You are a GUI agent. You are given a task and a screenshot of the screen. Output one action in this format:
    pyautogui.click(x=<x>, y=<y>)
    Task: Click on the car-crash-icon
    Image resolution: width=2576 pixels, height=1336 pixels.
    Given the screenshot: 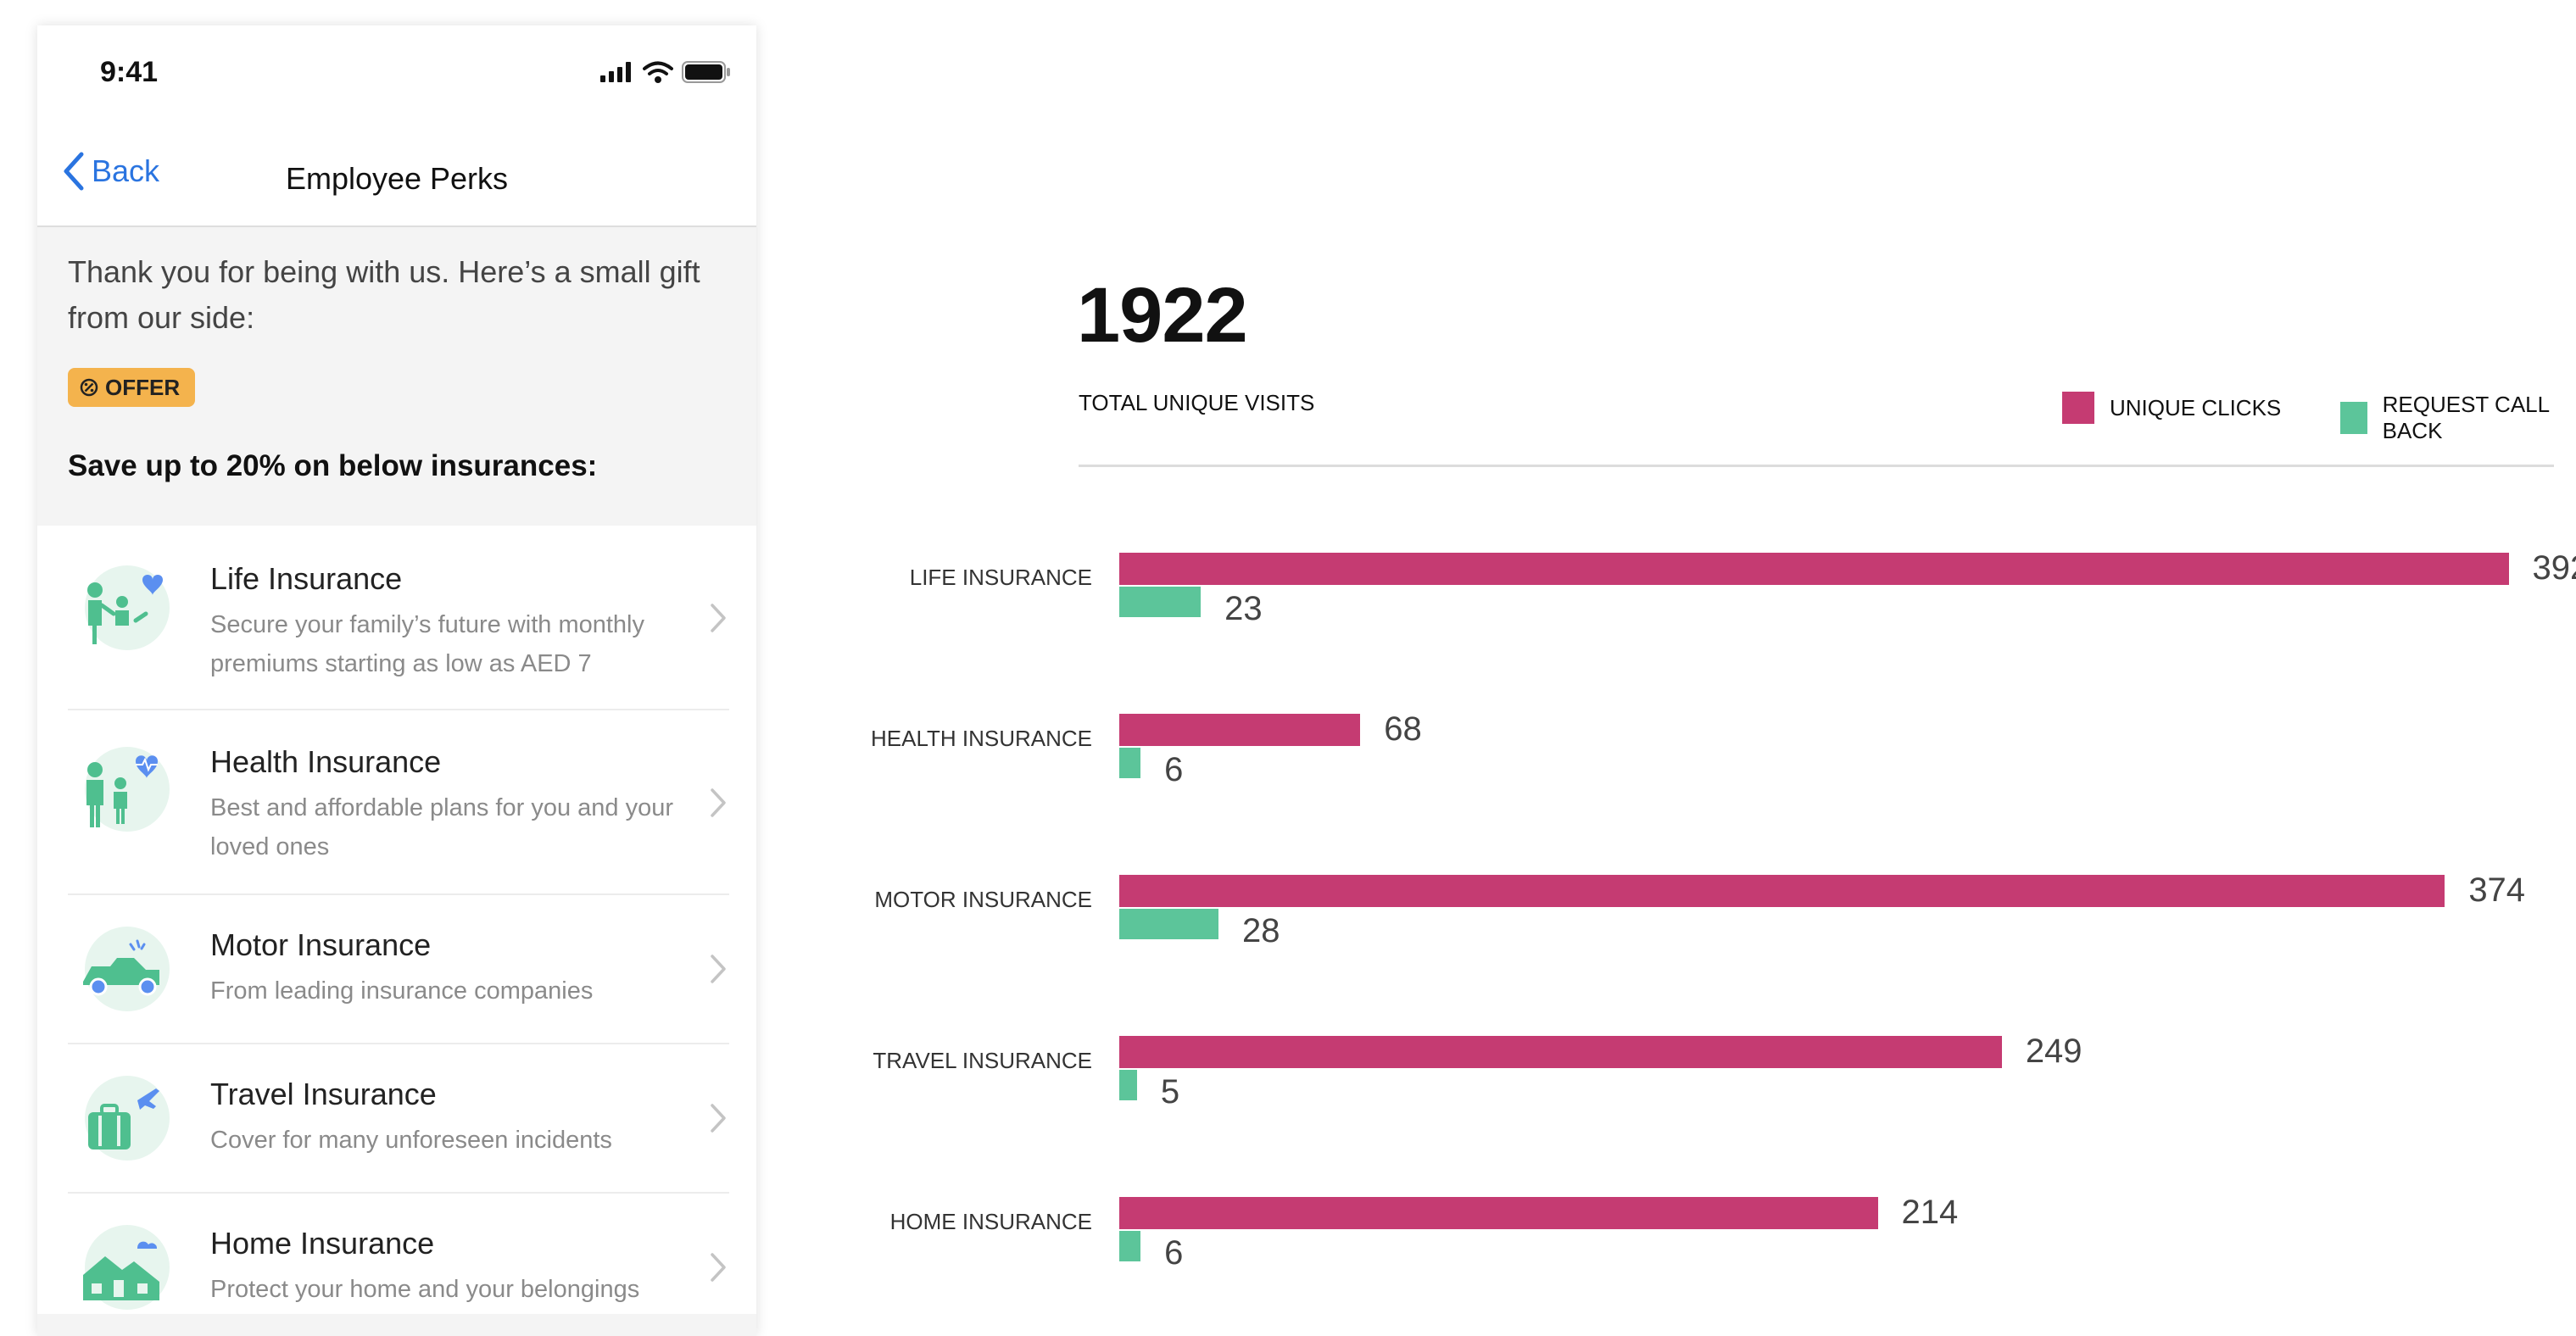 What is the action you would take?
    pyautogui.click(x=126, y=969)
    